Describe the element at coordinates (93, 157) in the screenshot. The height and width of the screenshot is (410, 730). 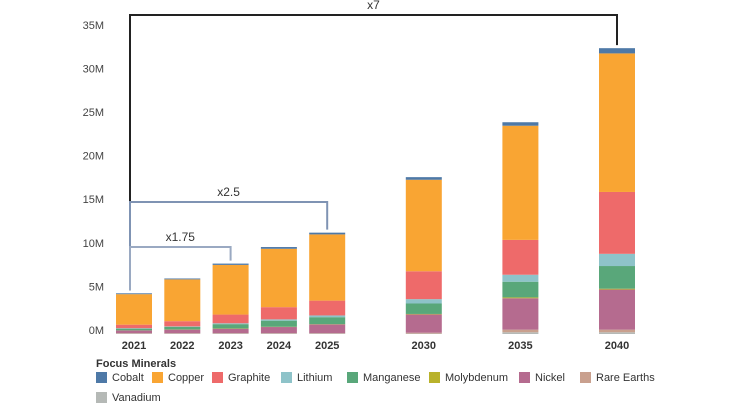
I see `y-tick-label: 20M` at that location.